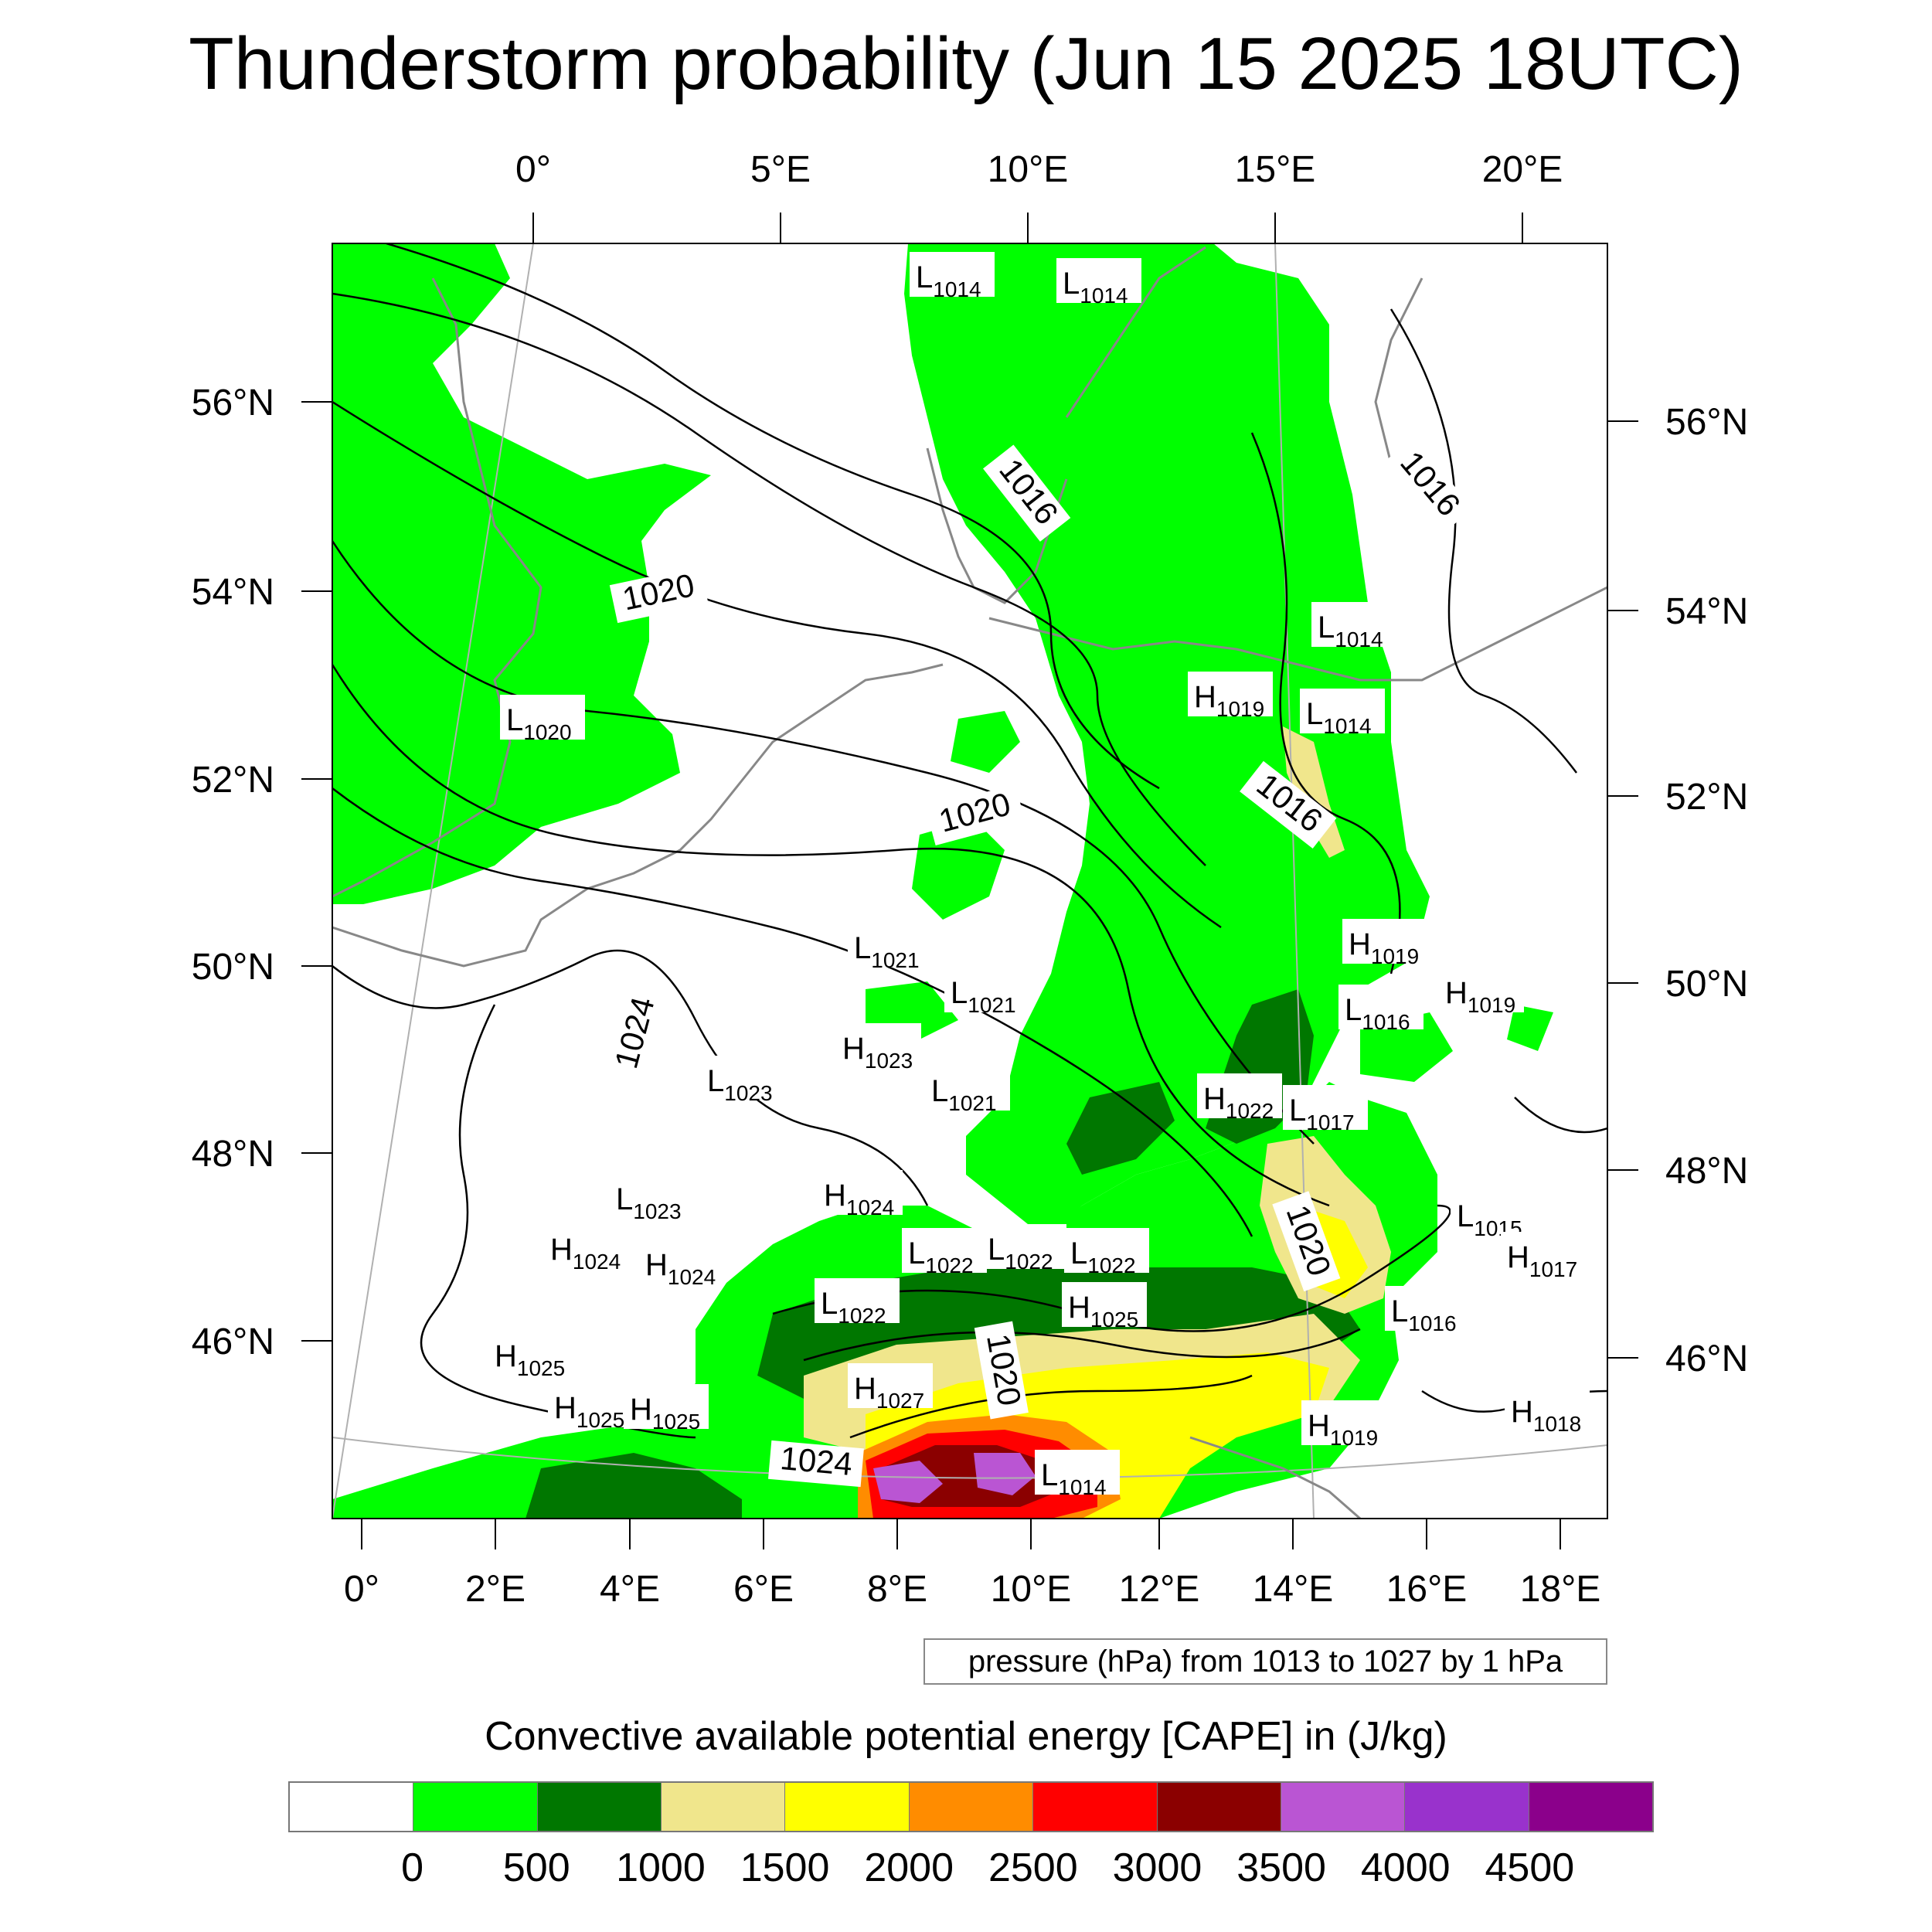 The width and height of the screenshot is (1932, 1932). What do you see at coordinates (1398, 371) in the screenshot?
I see `coast-baltic-east` at bounding box center [1398, 371].